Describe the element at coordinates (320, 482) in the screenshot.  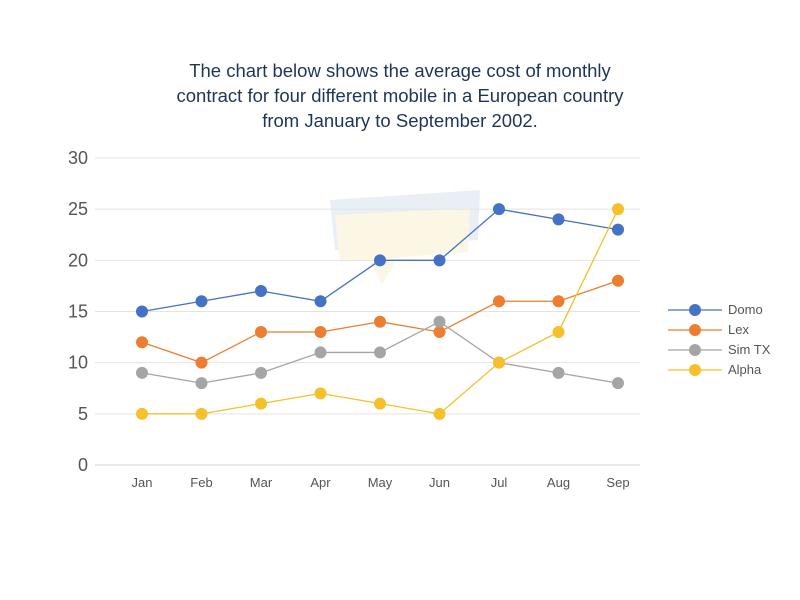
I see `x-tick-label: Apr` at that location.